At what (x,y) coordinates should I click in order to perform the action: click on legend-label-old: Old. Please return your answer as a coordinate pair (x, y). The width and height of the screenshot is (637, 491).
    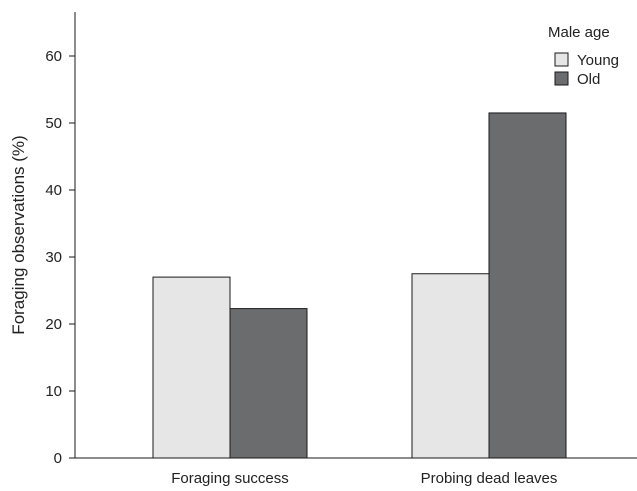
    Looking at the image, I should click on (588, 79).